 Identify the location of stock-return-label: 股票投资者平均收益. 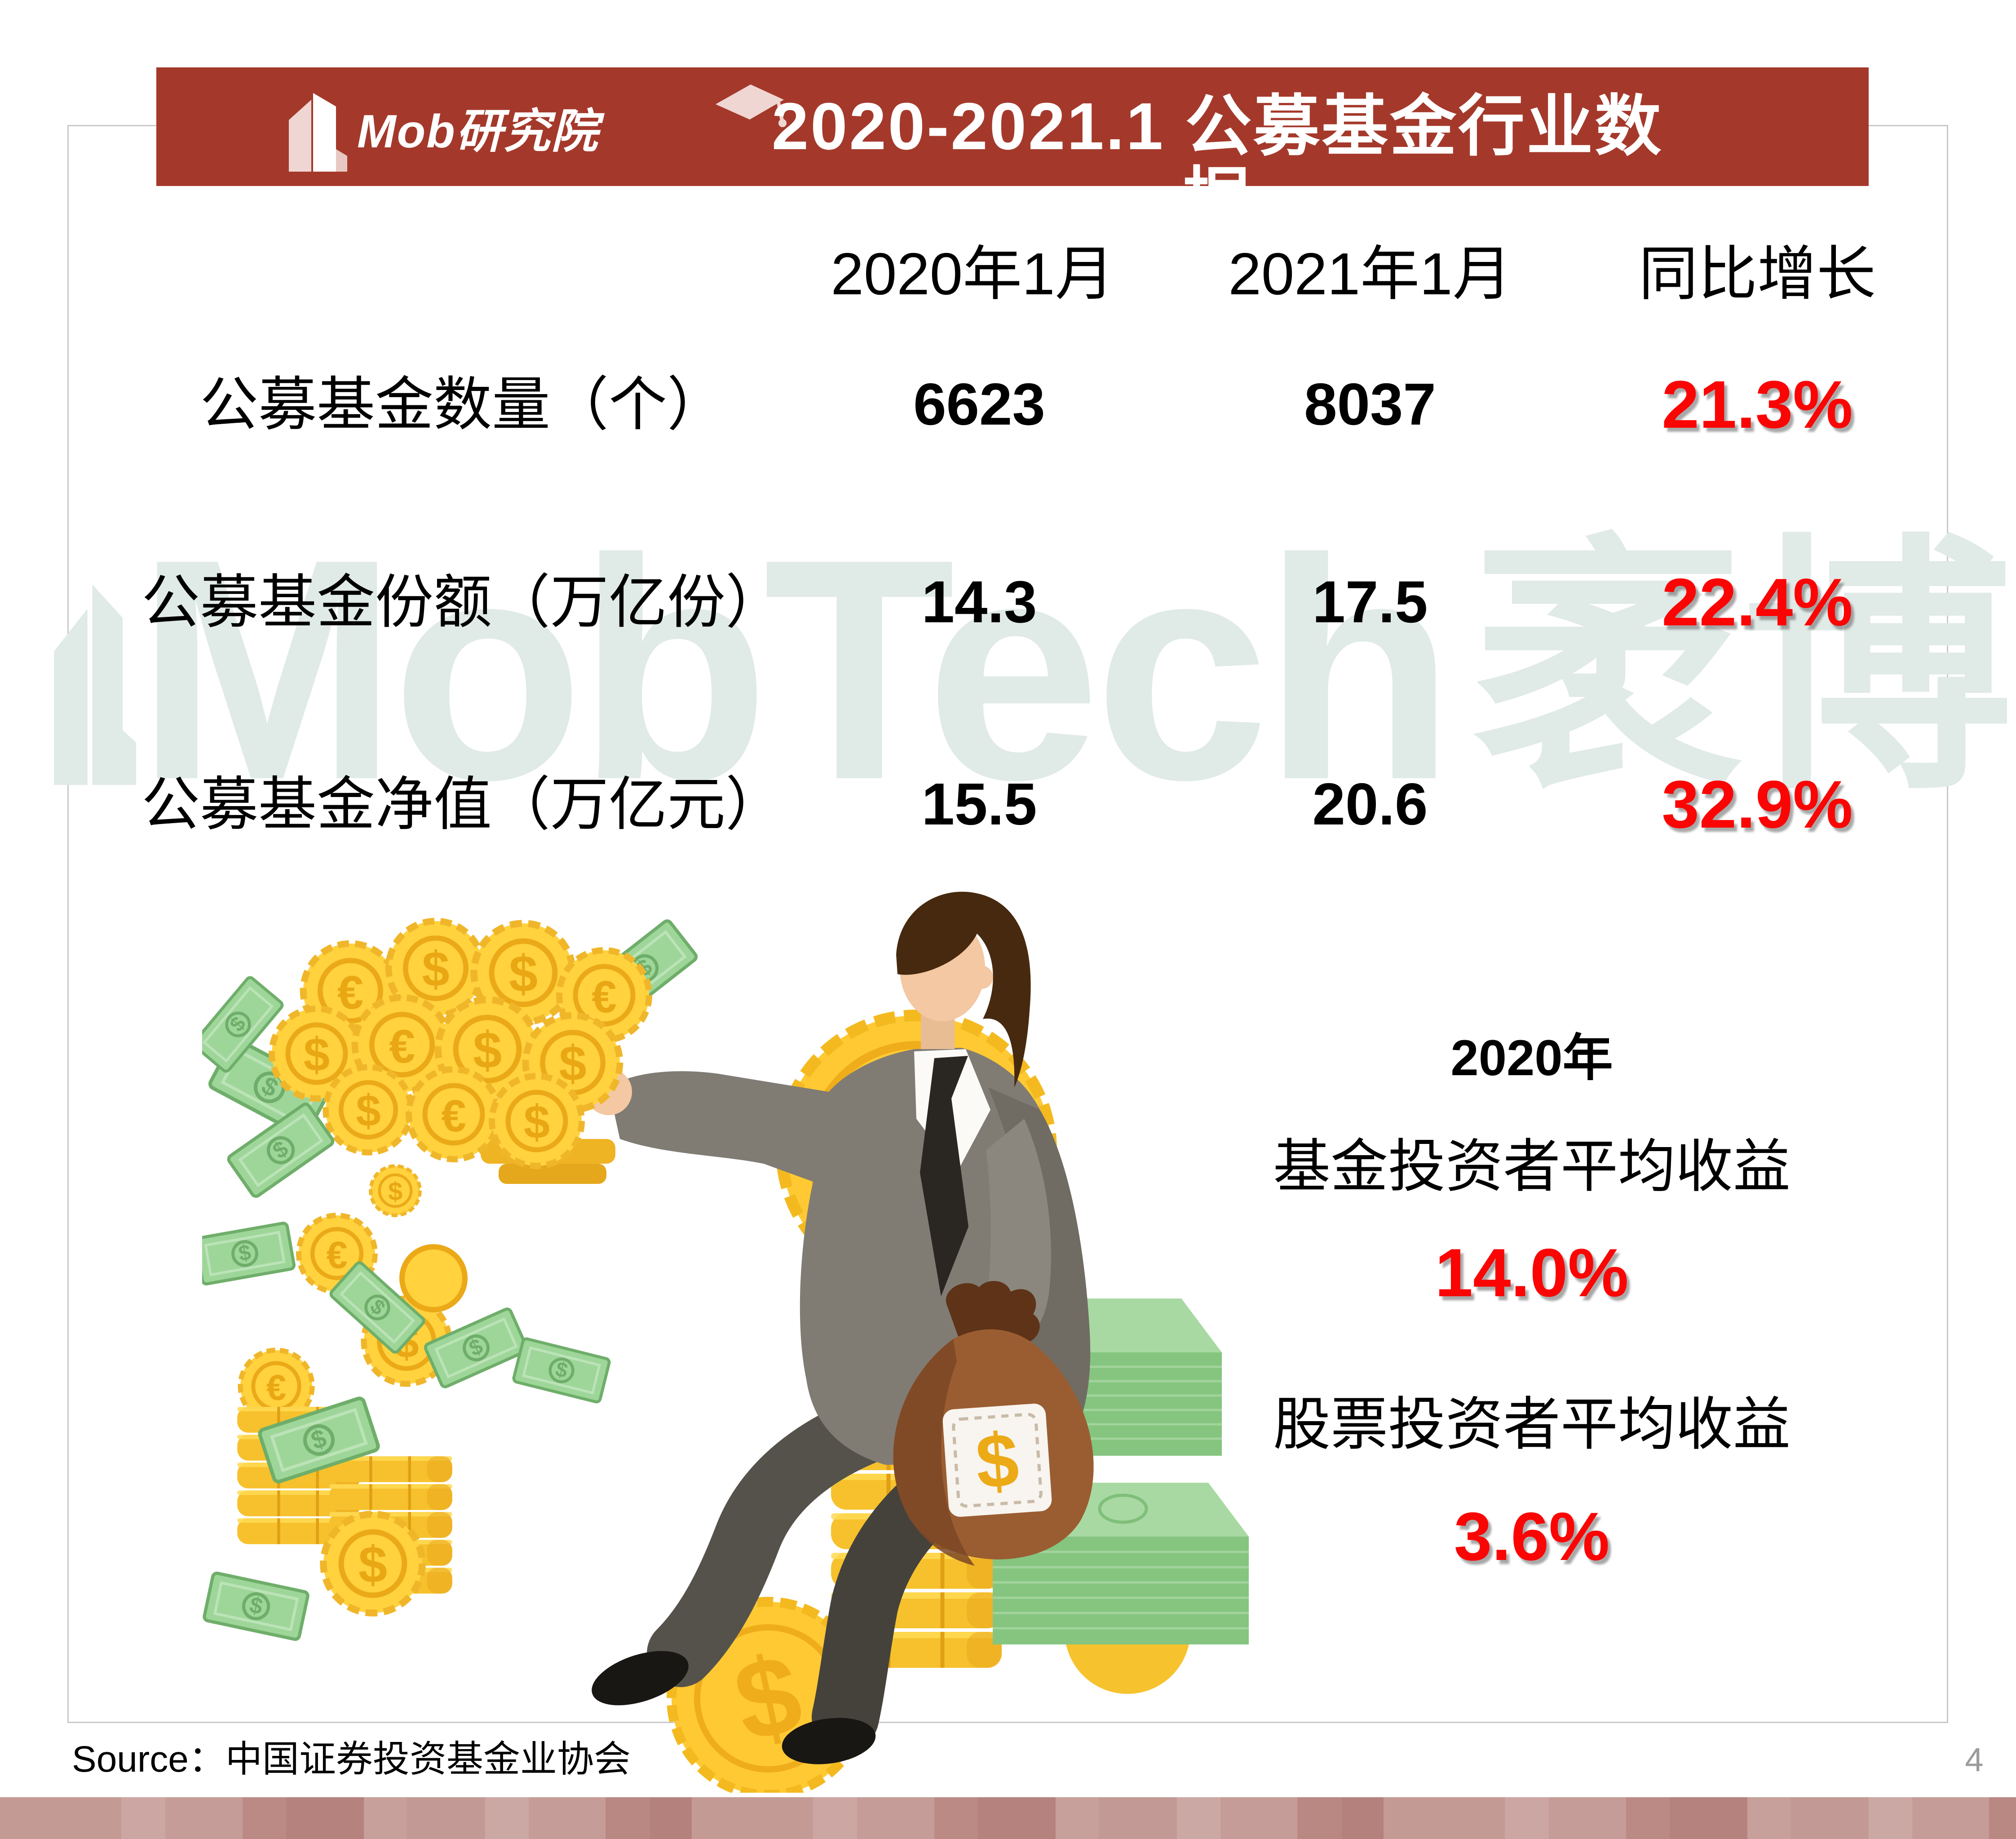
(1532, 1424).